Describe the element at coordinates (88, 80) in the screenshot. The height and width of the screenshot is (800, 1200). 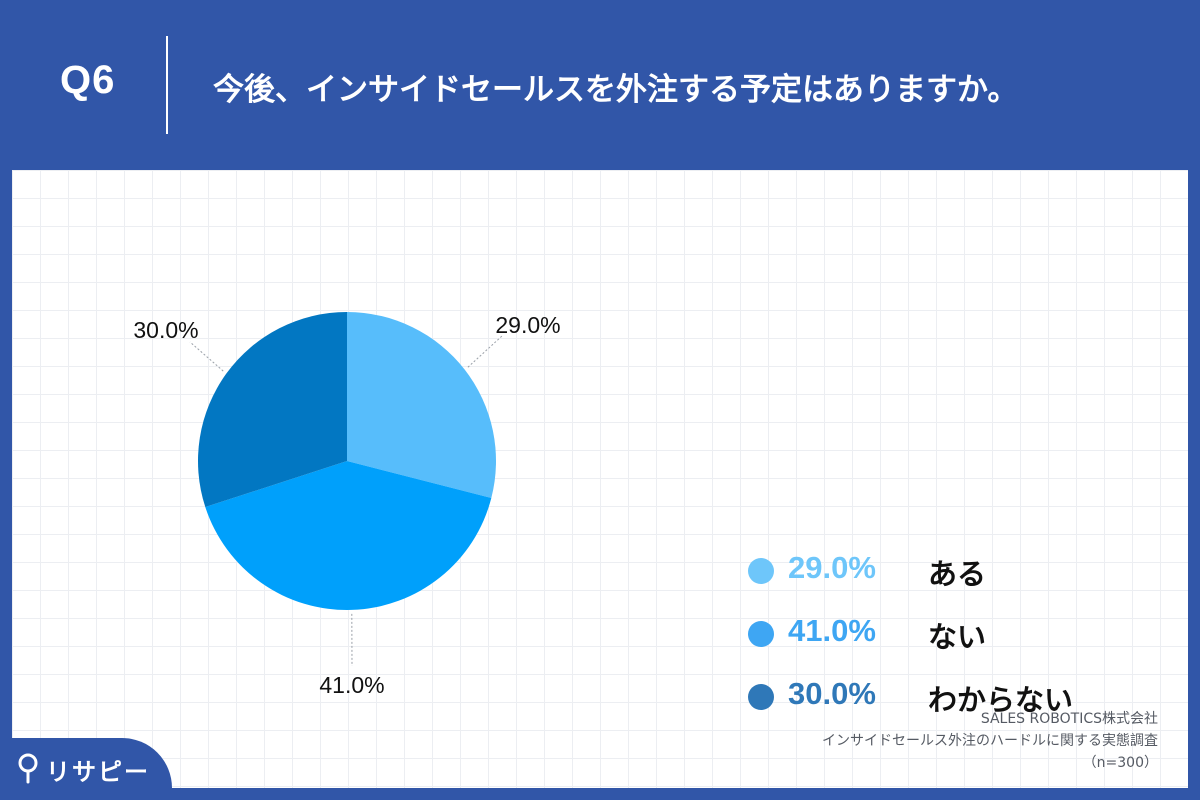
I see `question-number: Q6` at that location.